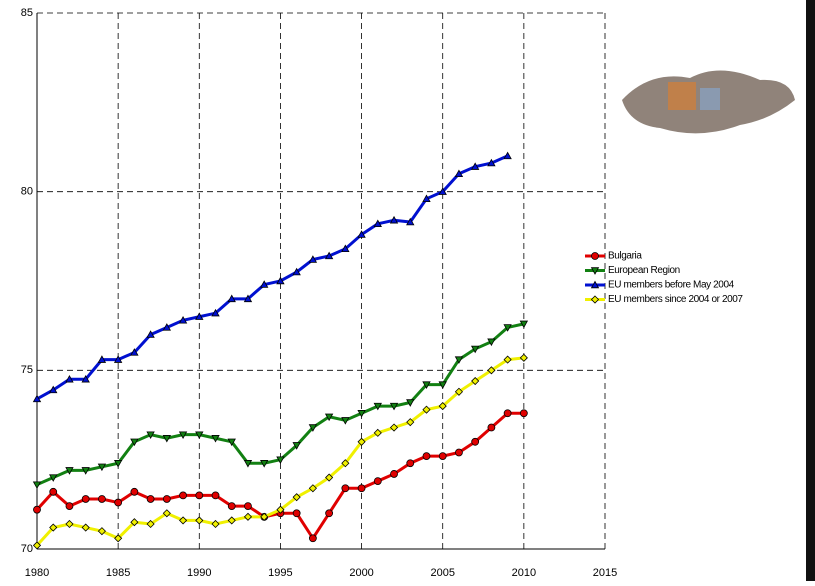  Describe the element at coordinates (118, 573) in the screenshot. I see `x-tick-label: 1985` at that location.